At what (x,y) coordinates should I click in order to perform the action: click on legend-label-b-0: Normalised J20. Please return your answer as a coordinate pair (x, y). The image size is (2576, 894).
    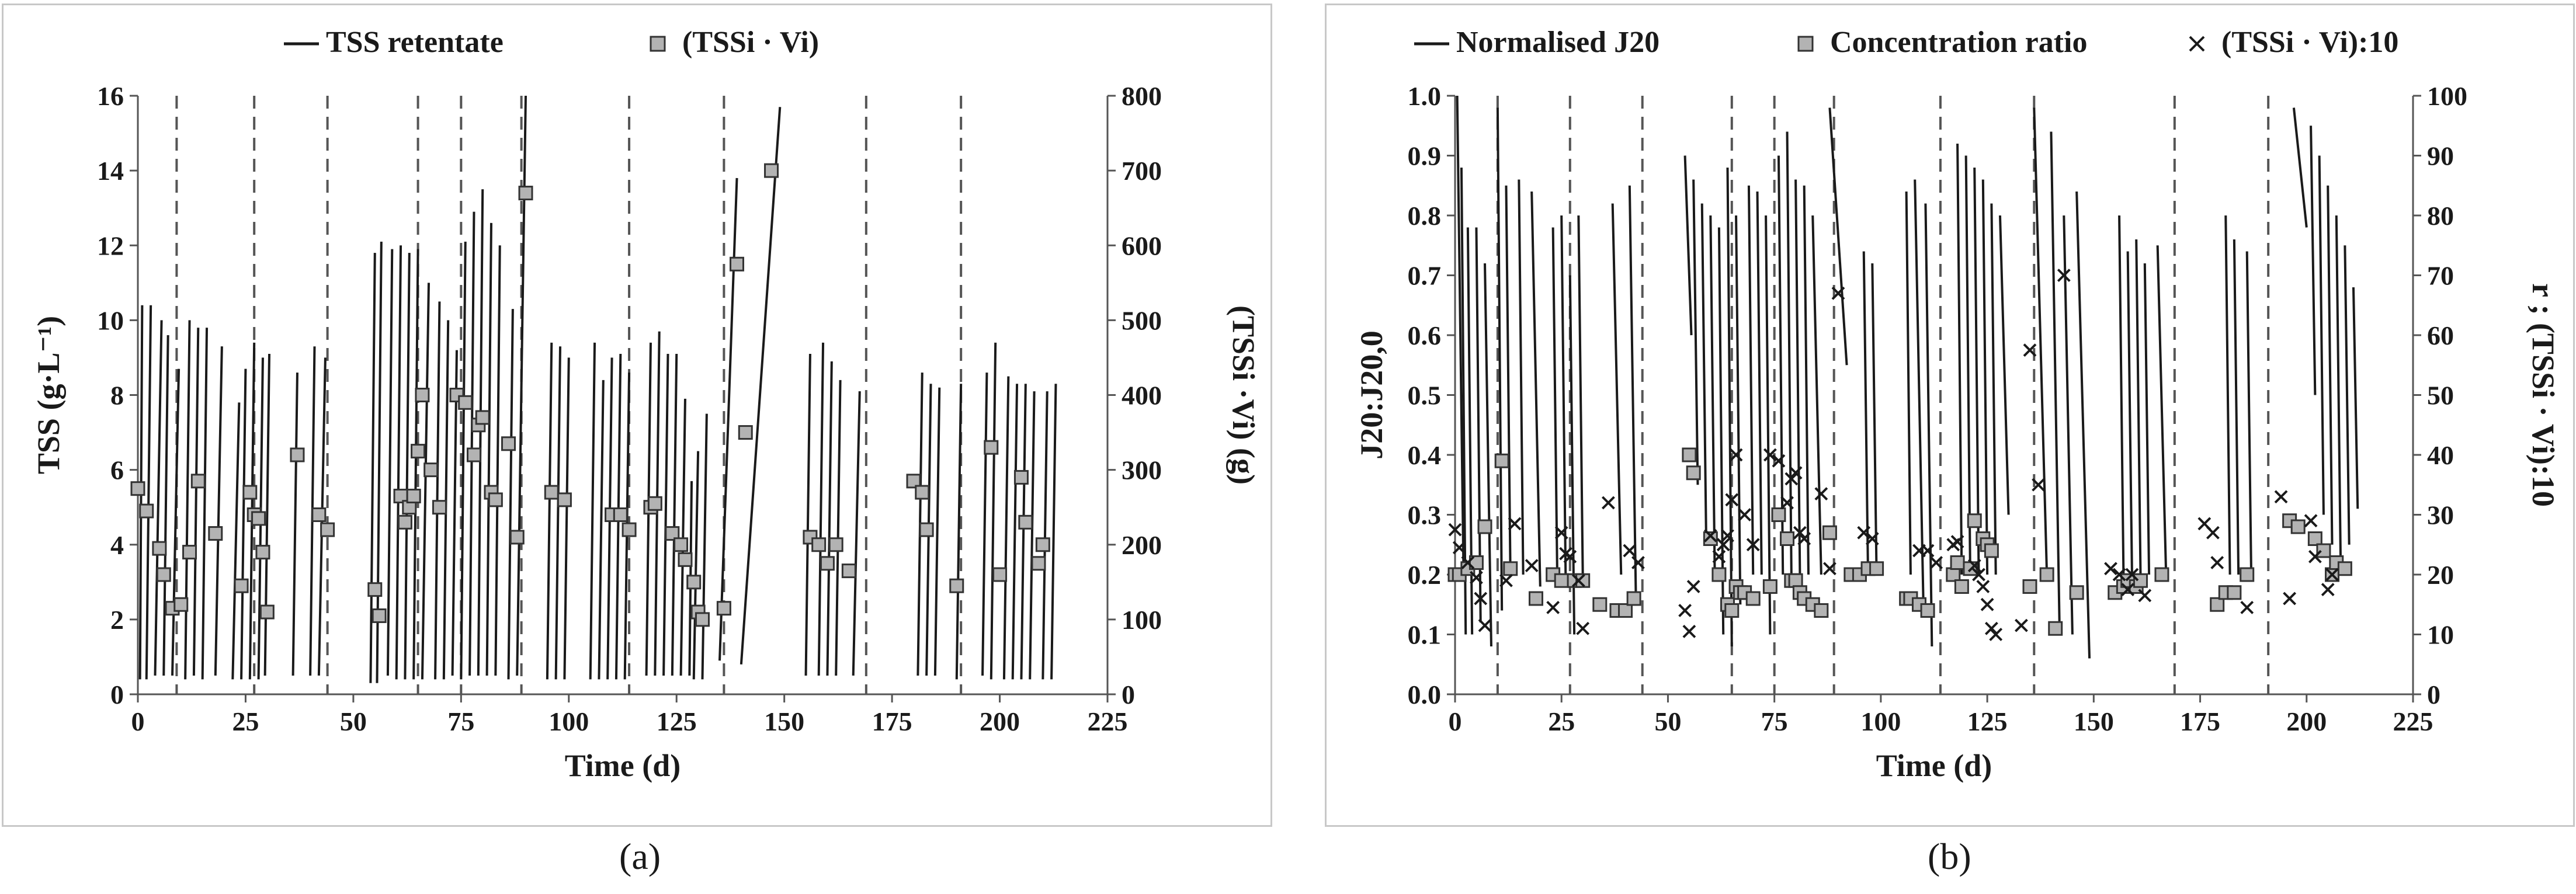
    Looking at the image, I should click on (1558, 43).